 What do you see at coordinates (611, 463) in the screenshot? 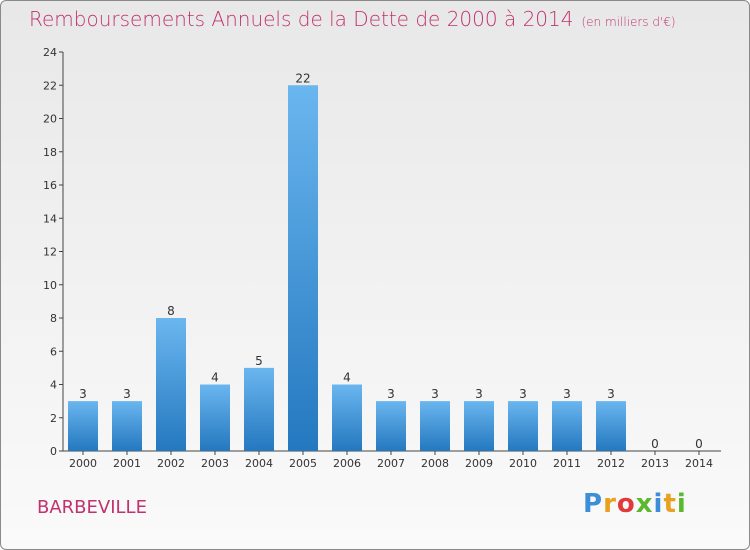
I see `x-tick-label: 2012` at bounding box center [611, 463].